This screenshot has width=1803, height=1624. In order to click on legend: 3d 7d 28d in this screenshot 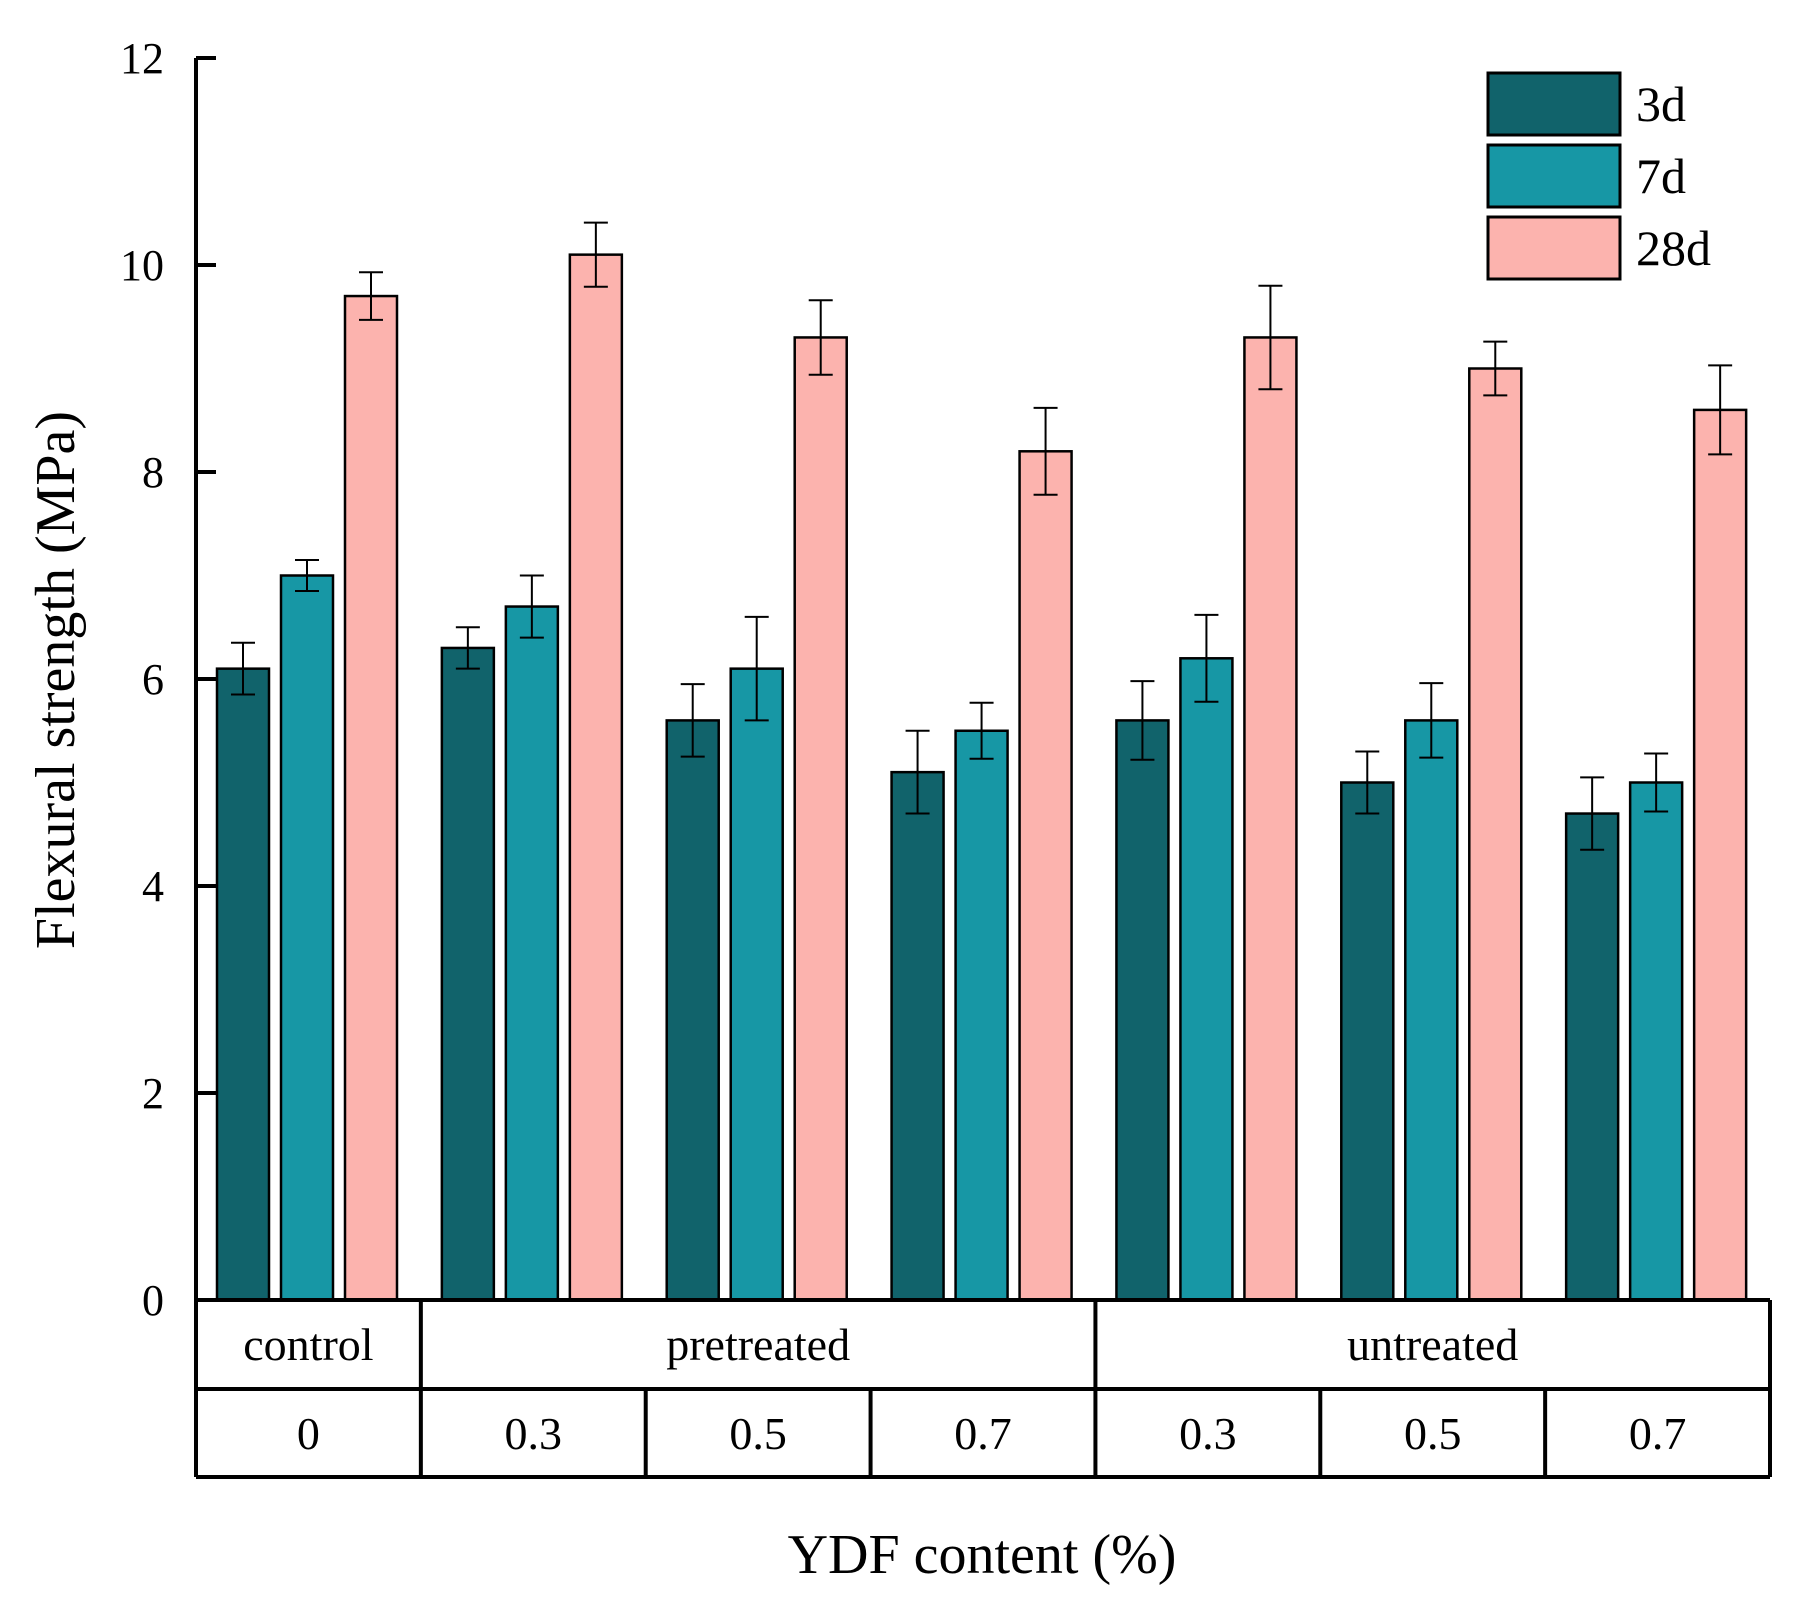, I will do `click(1598, 176)`.